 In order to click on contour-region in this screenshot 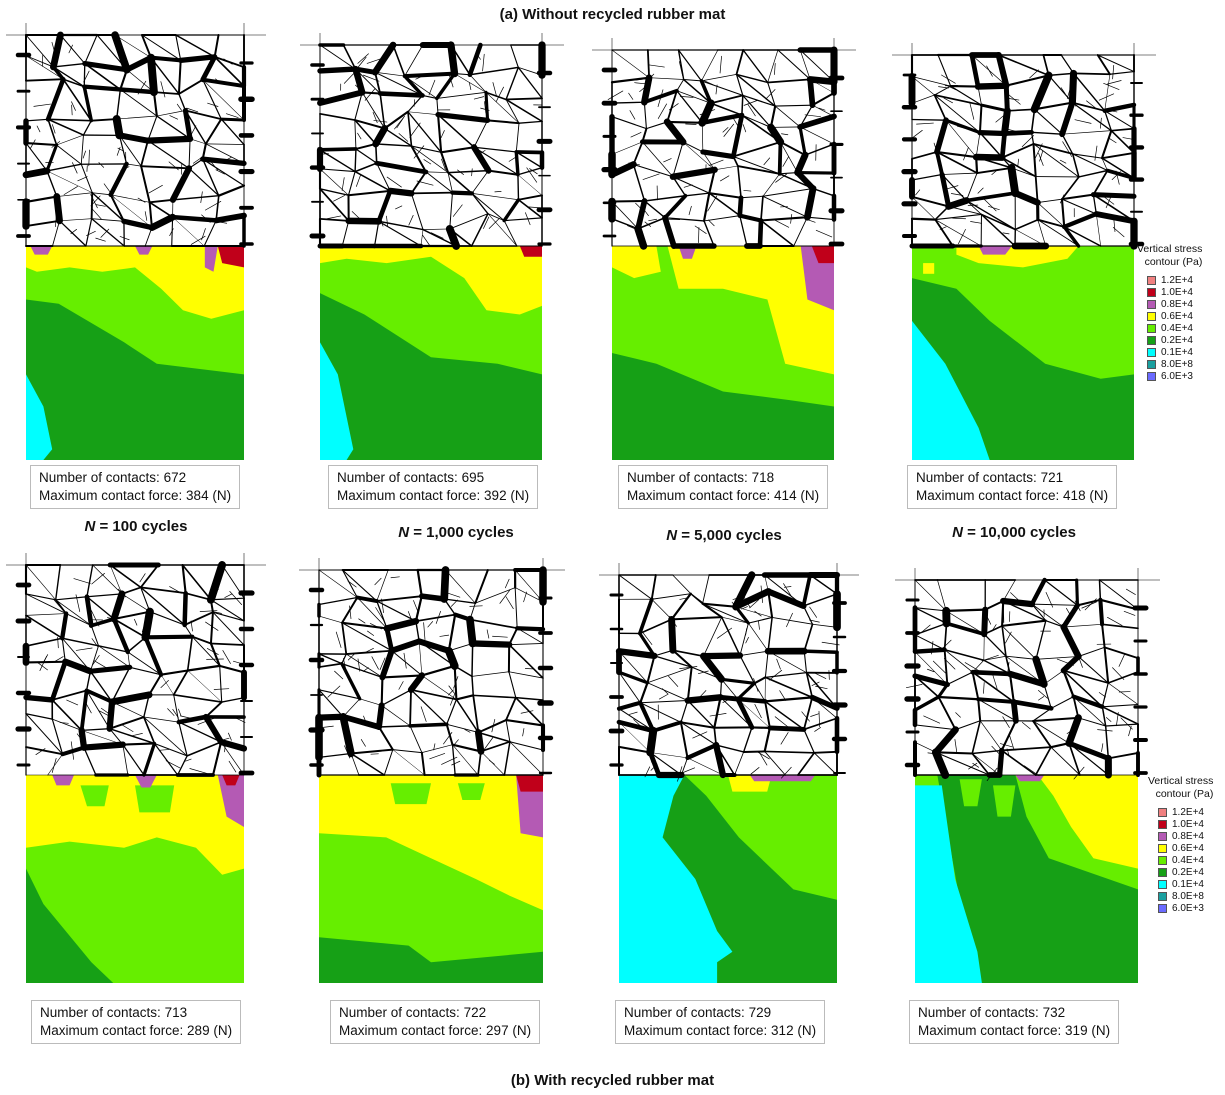, I will do `click(337, 401)`.